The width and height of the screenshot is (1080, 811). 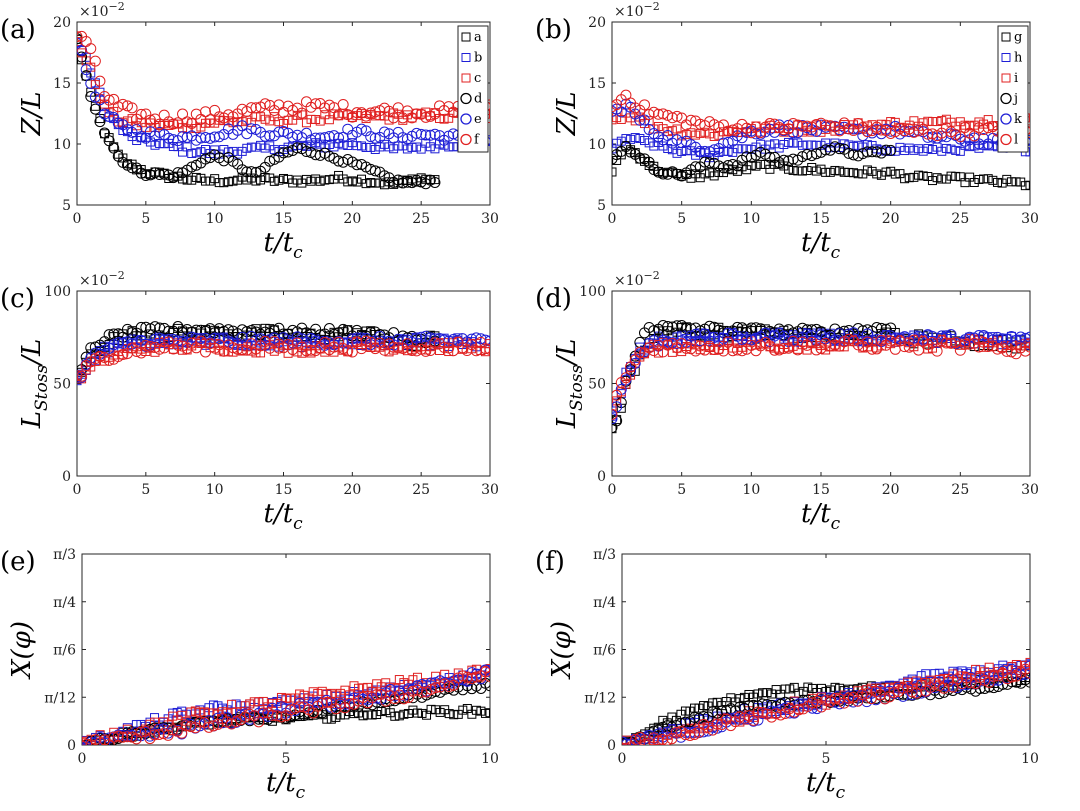 What do you see at coordinates (466, 78) in the screenshot?
I see `legend-marker-c` at bounding box center [466, 78].